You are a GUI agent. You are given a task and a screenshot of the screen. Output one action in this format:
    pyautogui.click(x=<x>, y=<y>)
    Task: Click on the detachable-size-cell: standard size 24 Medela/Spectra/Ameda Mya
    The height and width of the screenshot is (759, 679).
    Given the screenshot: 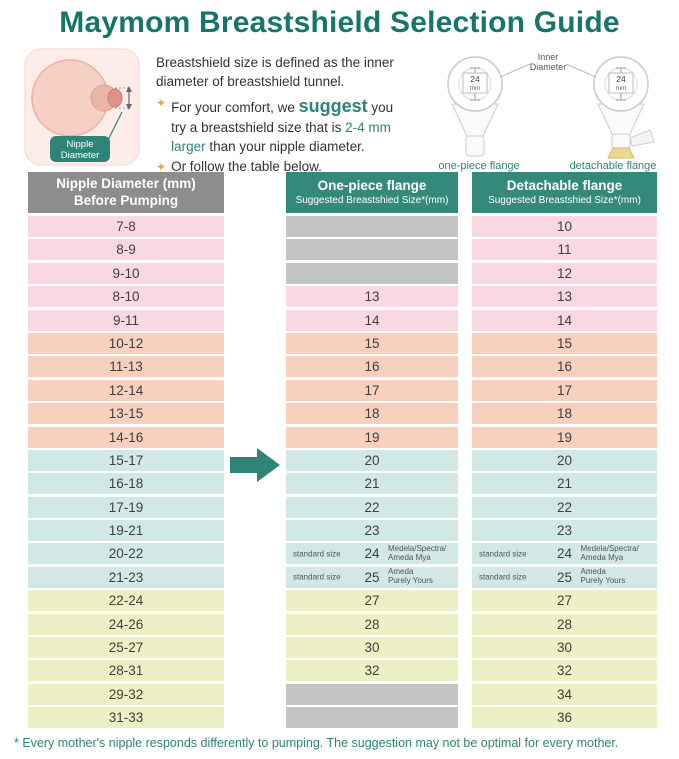 What is the action you would take?
    pyautogui.click(x=564, y=554)
    